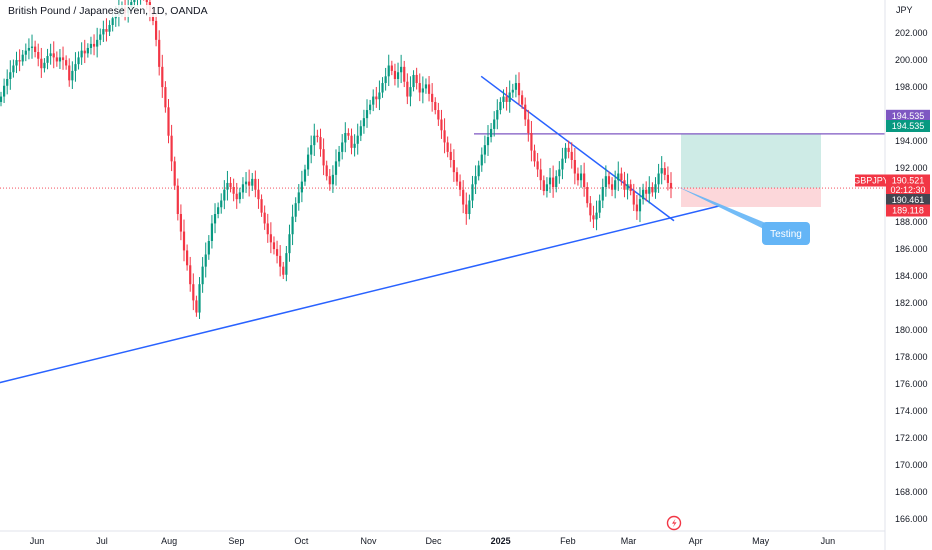 Image resolution: width=932 pixels, height=550 pixels. What do you see at coordinates (908, 200) in the screenshot?
I see `entry-price-label-bg` at bounding box center [908, 200].